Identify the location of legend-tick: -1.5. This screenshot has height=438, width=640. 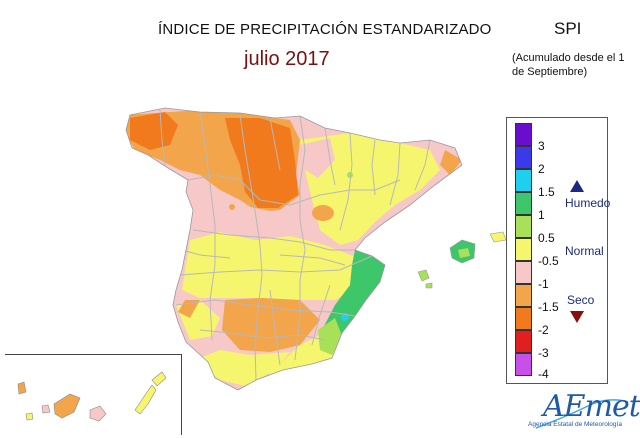
(548, 307).